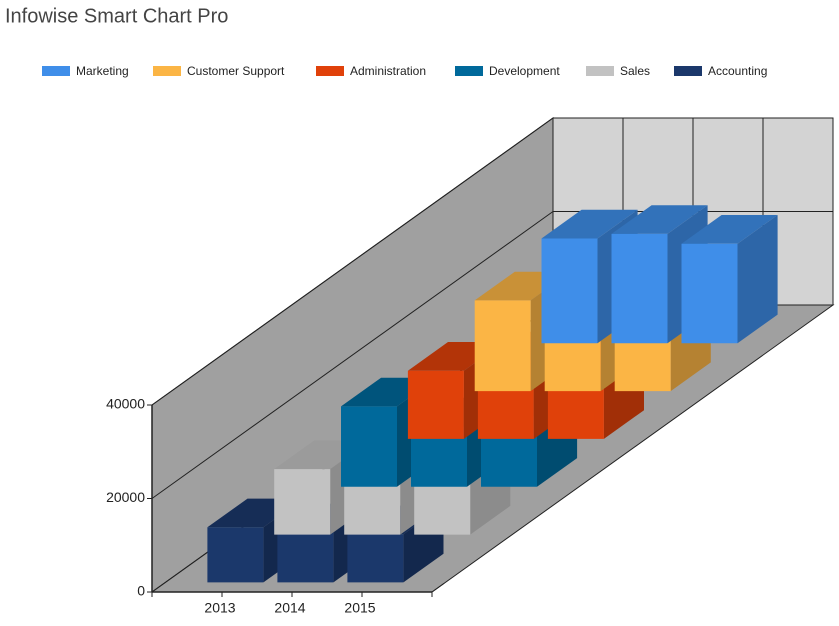 The image size is (839, 626). Describe the element at coordinates (125, 404) in the screenshot. I see `y-tick-label: 40000` at that location.